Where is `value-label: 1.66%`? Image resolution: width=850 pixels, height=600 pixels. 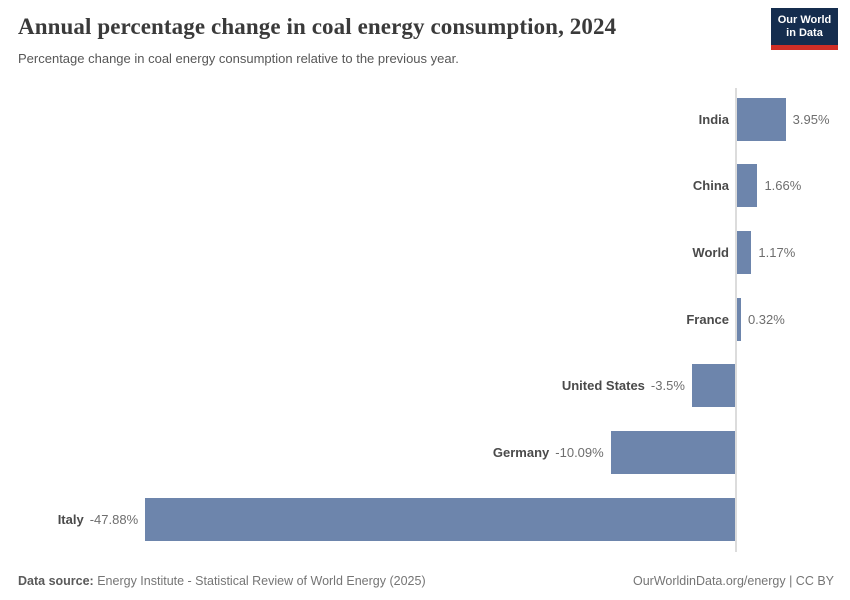 value-label: 1.66% is located at coordinates (783, 185).